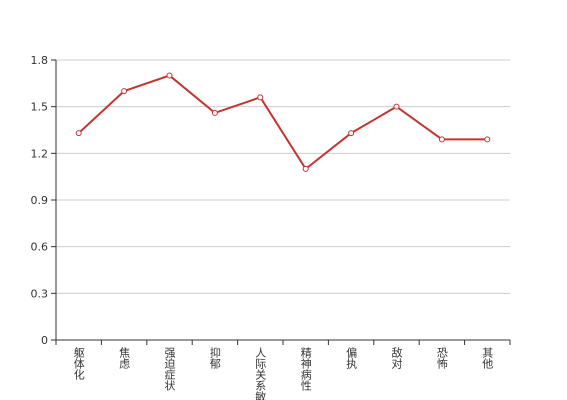 The width and height of the screenshot is (567, 400). I want to click on x-tick-label: 恐怖, so click(441, 358).